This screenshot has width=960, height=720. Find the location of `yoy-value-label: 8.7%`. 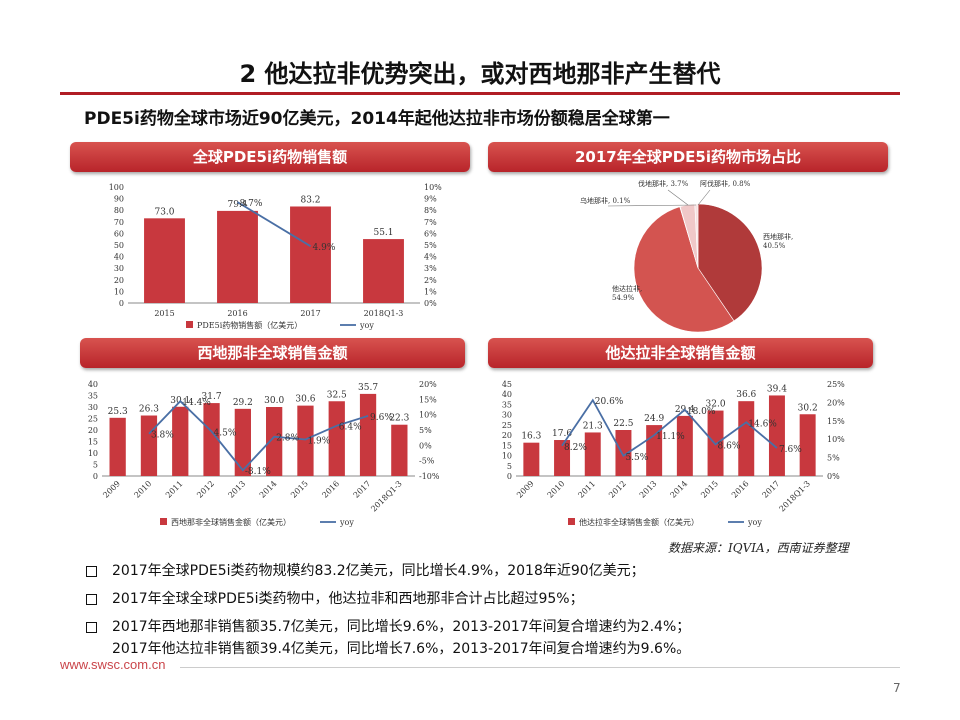

yoy-value-label: 8.7% is located at coordinates (251, 204).